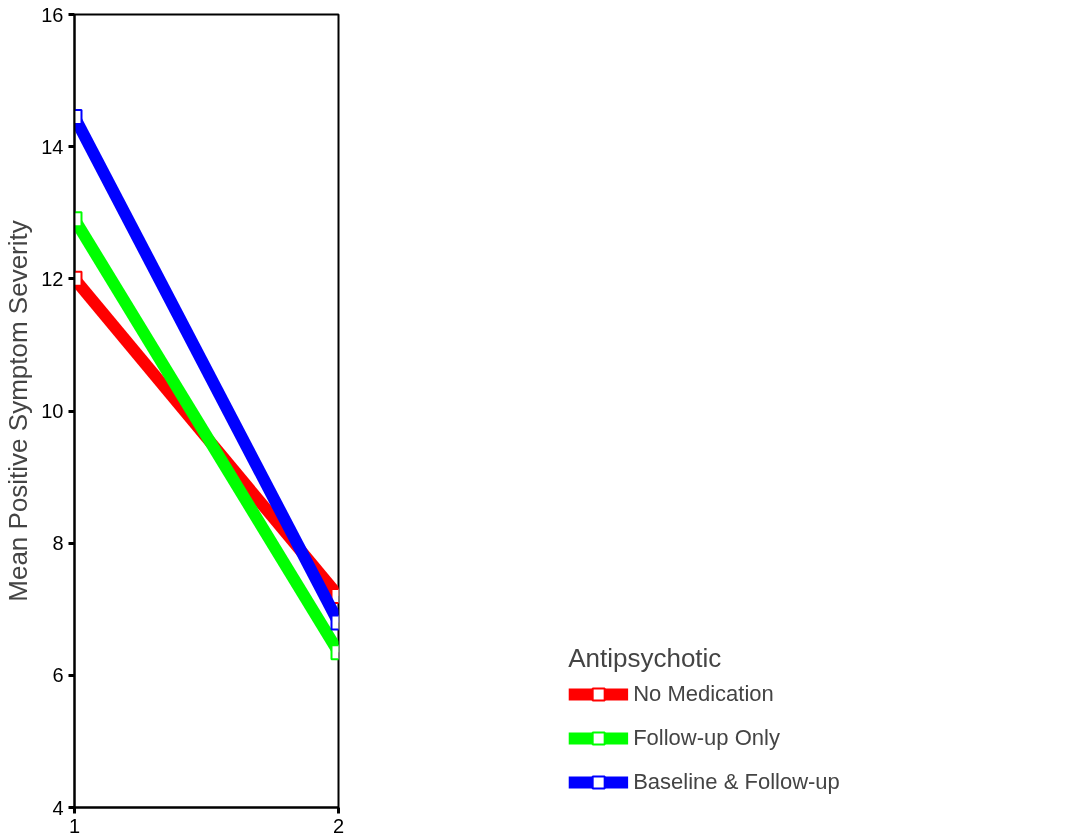  What do you see at coordinates (706, 738) in the screenshot?
I see `legend-label: Follow-up Only` at bounding box center [706, 738].